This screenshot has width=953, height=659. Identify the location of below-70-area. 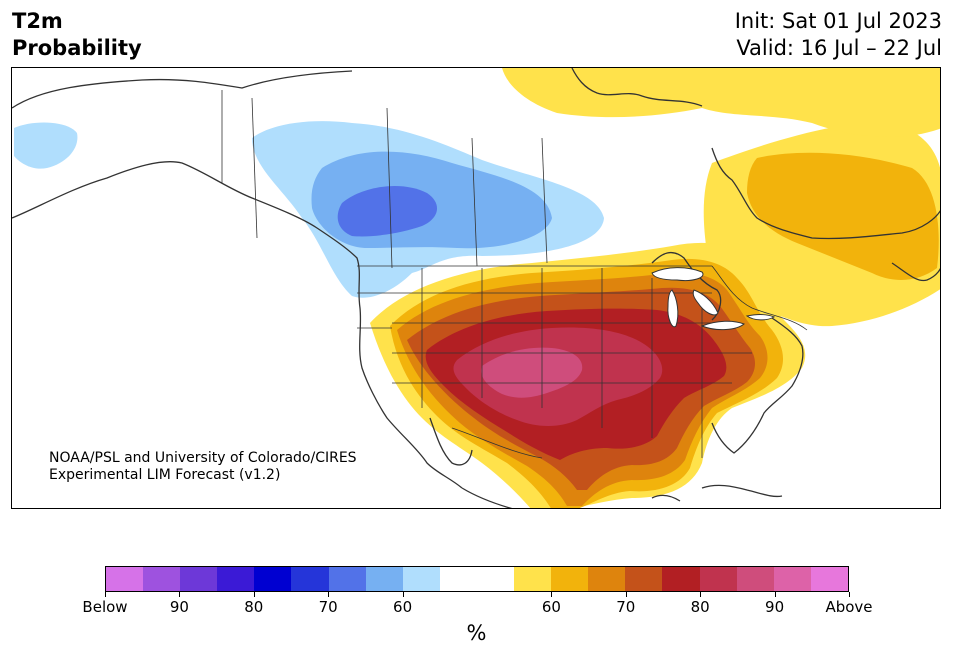
(387, 211).